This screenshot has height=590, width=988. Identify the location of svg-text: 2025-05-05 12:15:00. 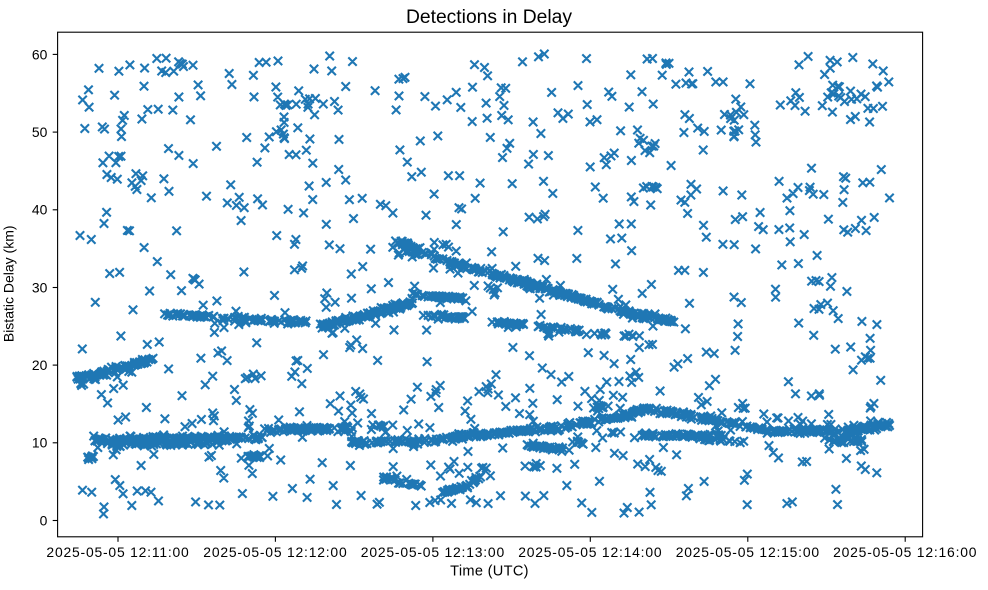
(748, 552).